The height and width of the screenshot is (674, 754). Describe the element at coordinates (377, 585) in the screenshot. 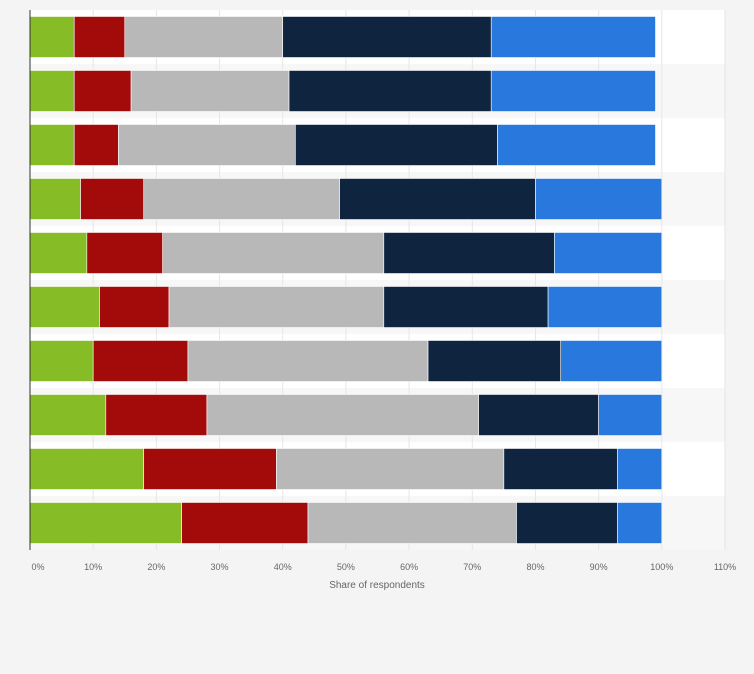

I see `x-axis-label: Share of respondents` at that location.